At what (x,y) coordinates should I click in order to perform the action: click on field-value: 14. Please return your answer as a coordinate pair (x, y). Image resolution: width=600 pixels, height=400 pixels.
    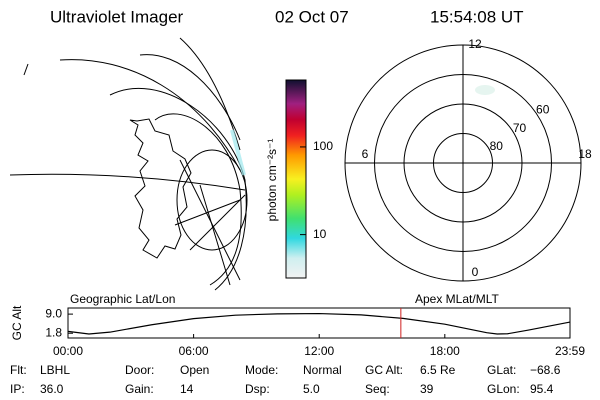
    Looking at the image, I should click on (187, 389).